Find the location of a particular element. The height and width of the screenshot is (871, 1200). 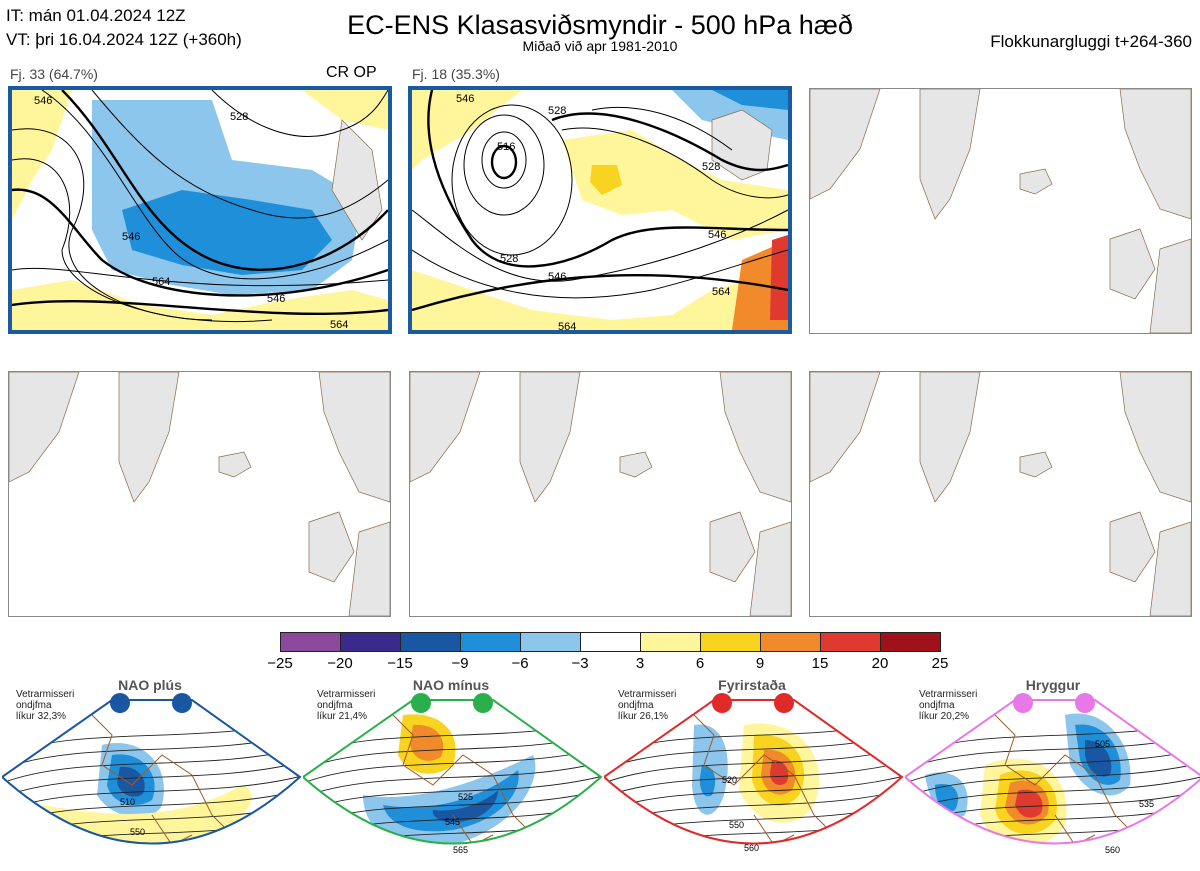

regime-probability-line: líkur 20,2% is located at coordinates (944, 716).